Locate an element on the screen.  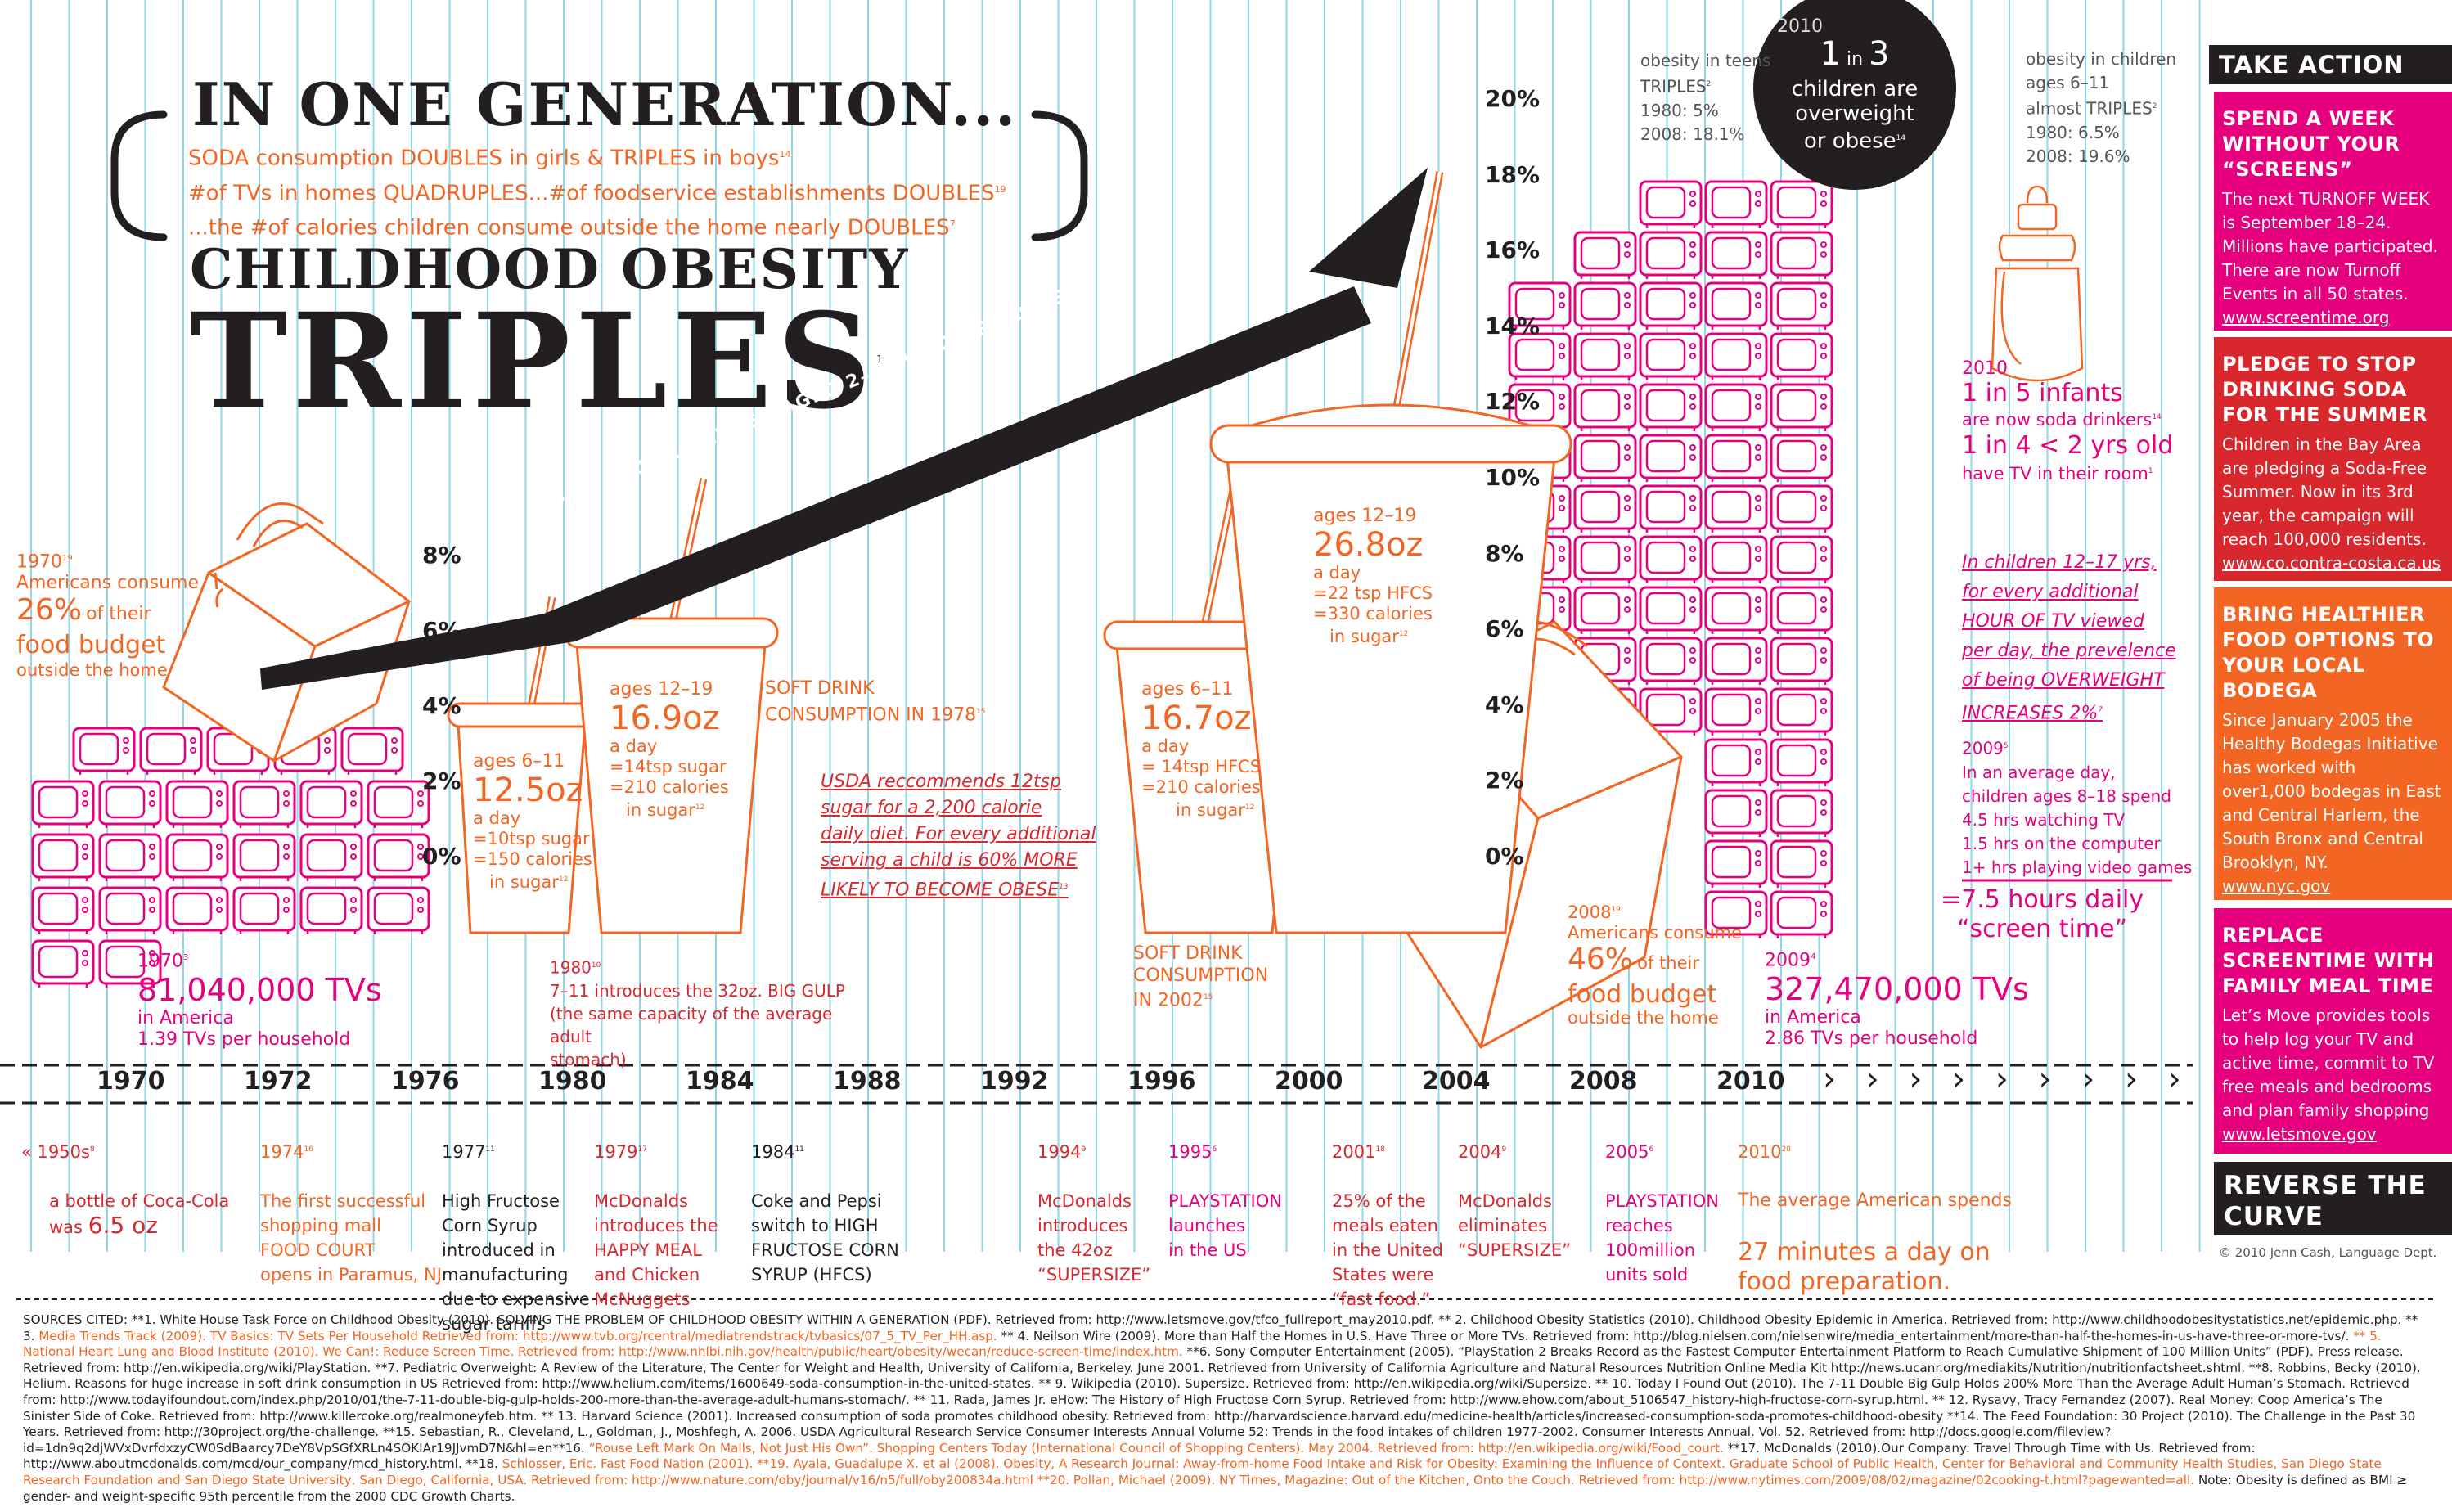
timeline-year: 1970 is located at coordinates (131, 1082).